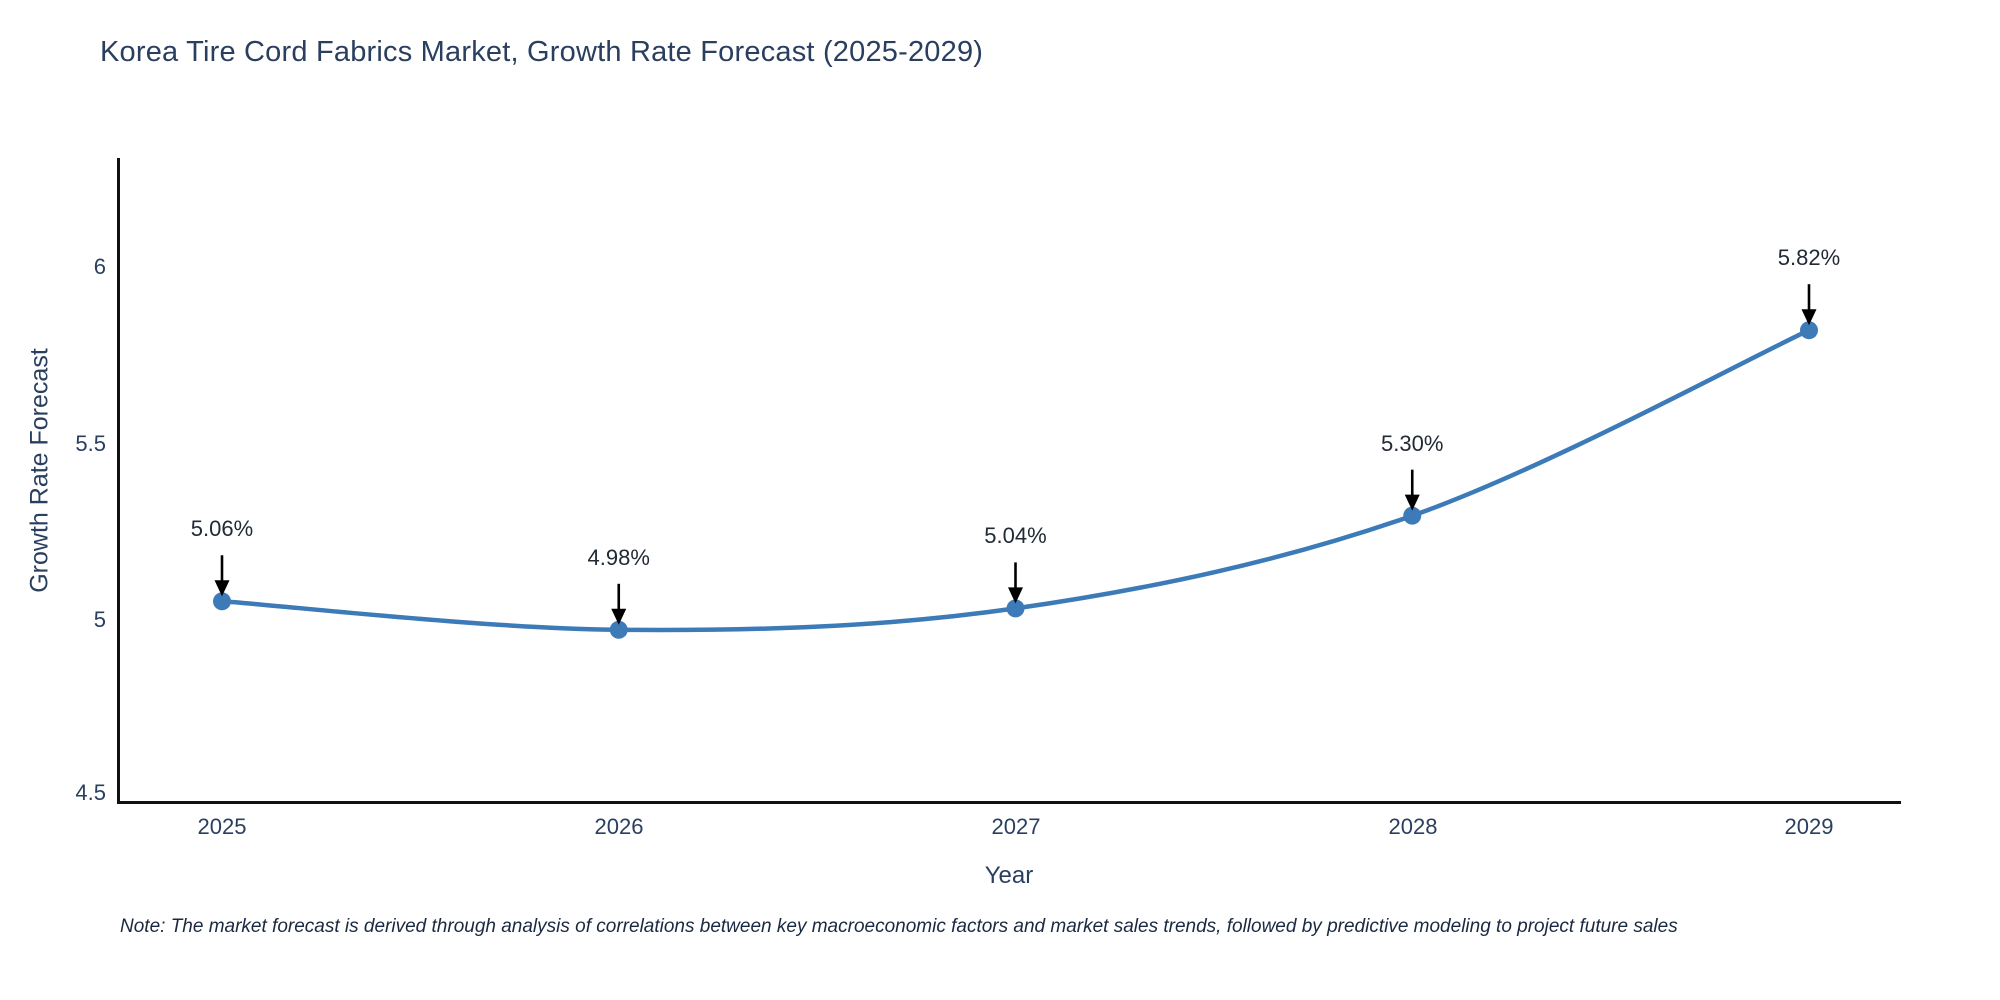  I want to click on x-axis-line, so click(1009, 802).